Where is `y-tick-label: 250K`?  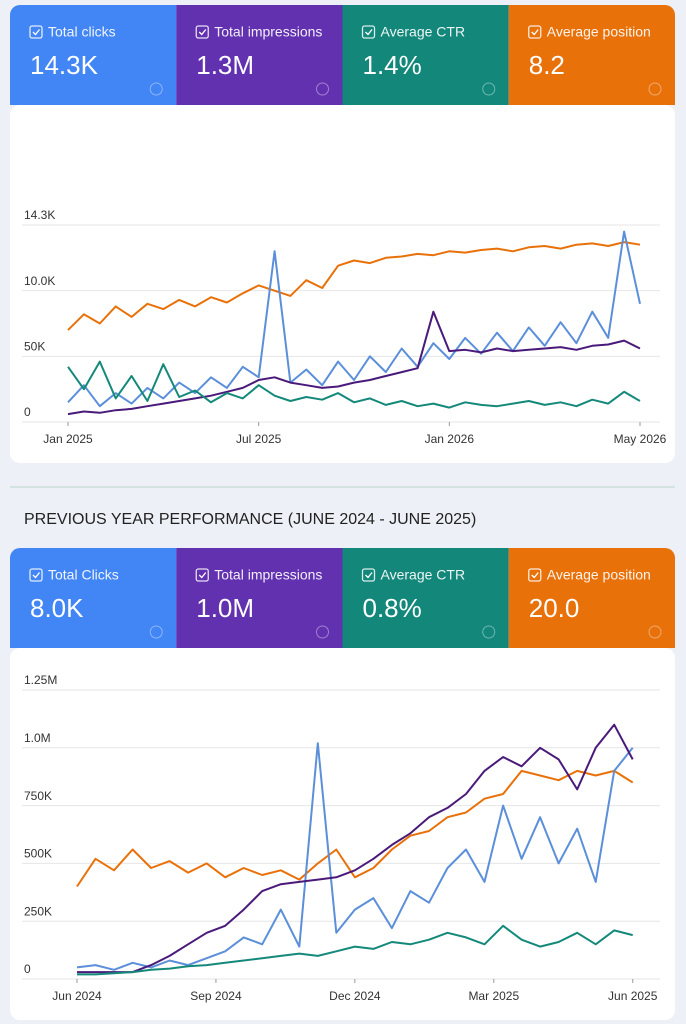
y-tick-label: 250K is located at coordinates (38, 911).